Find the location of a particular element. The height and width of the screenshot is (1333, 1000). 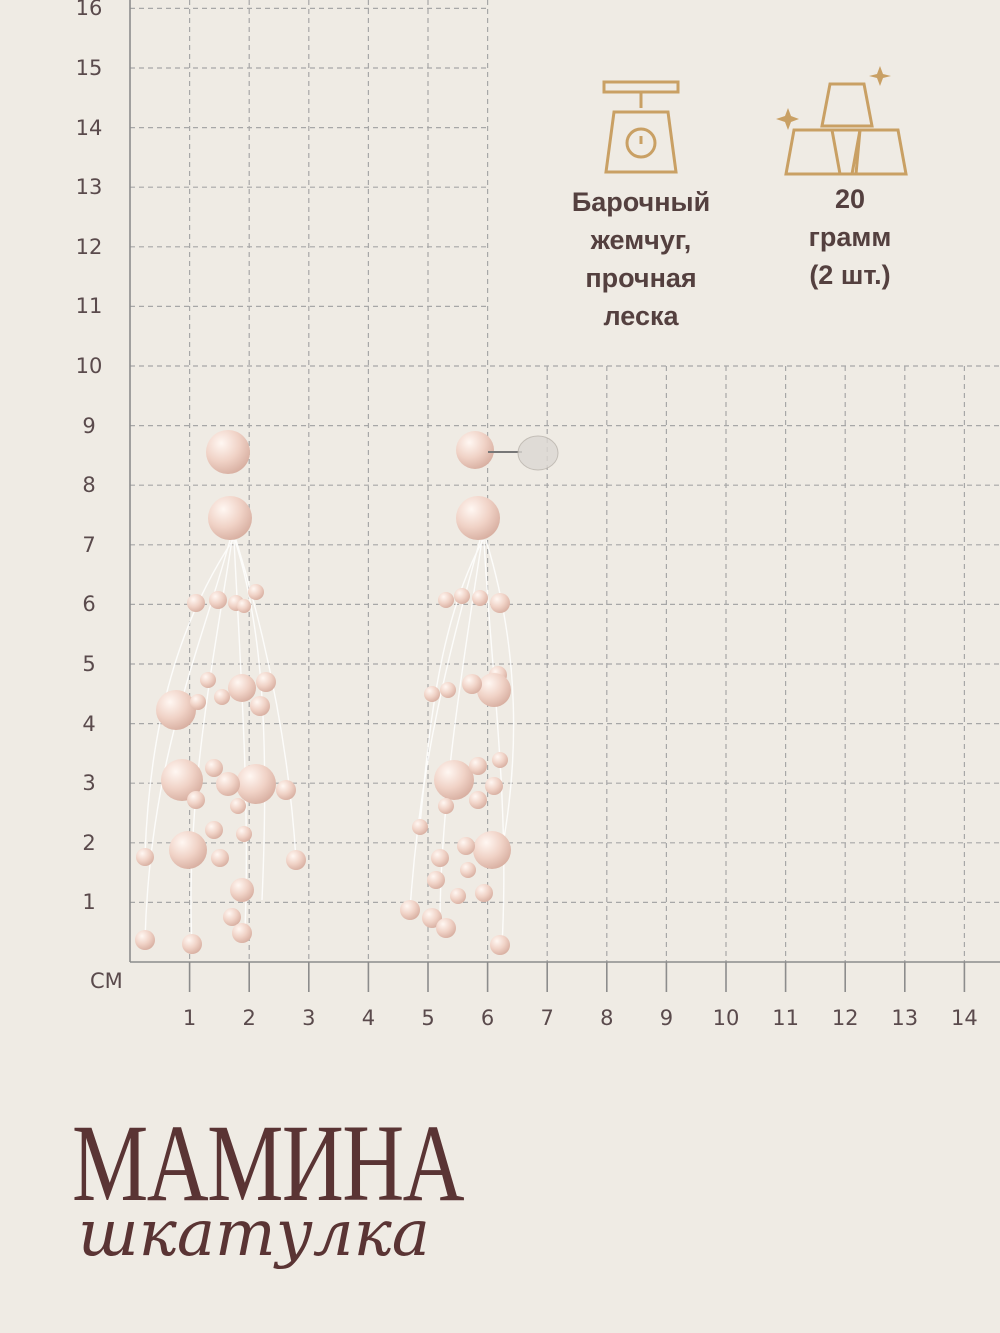

y-tick-label: 8 is located at coordinates (89, 485).